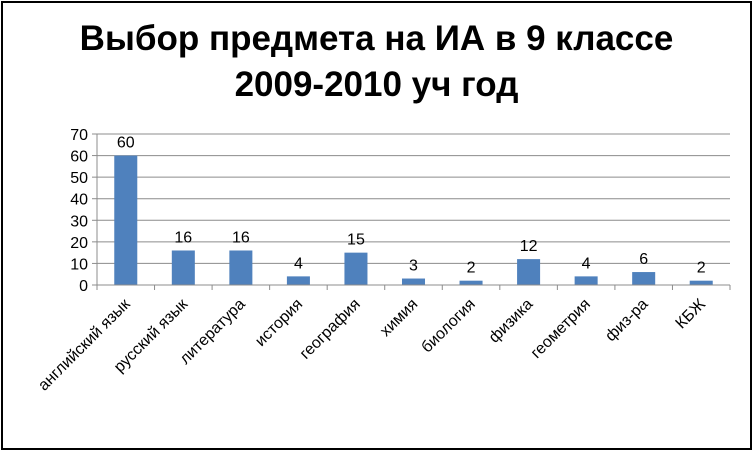  I want to click on category-label: биология, so click(448, 326).